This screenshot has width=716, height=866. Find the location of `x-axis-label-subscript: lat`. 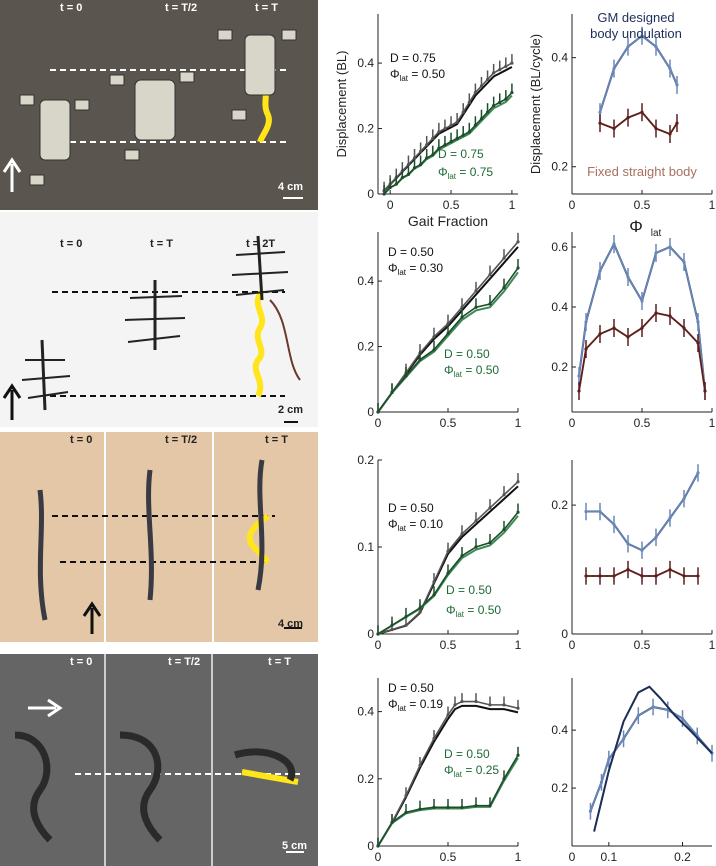

x-axis-label-subscript: lat is located at coordinates (656, 233).